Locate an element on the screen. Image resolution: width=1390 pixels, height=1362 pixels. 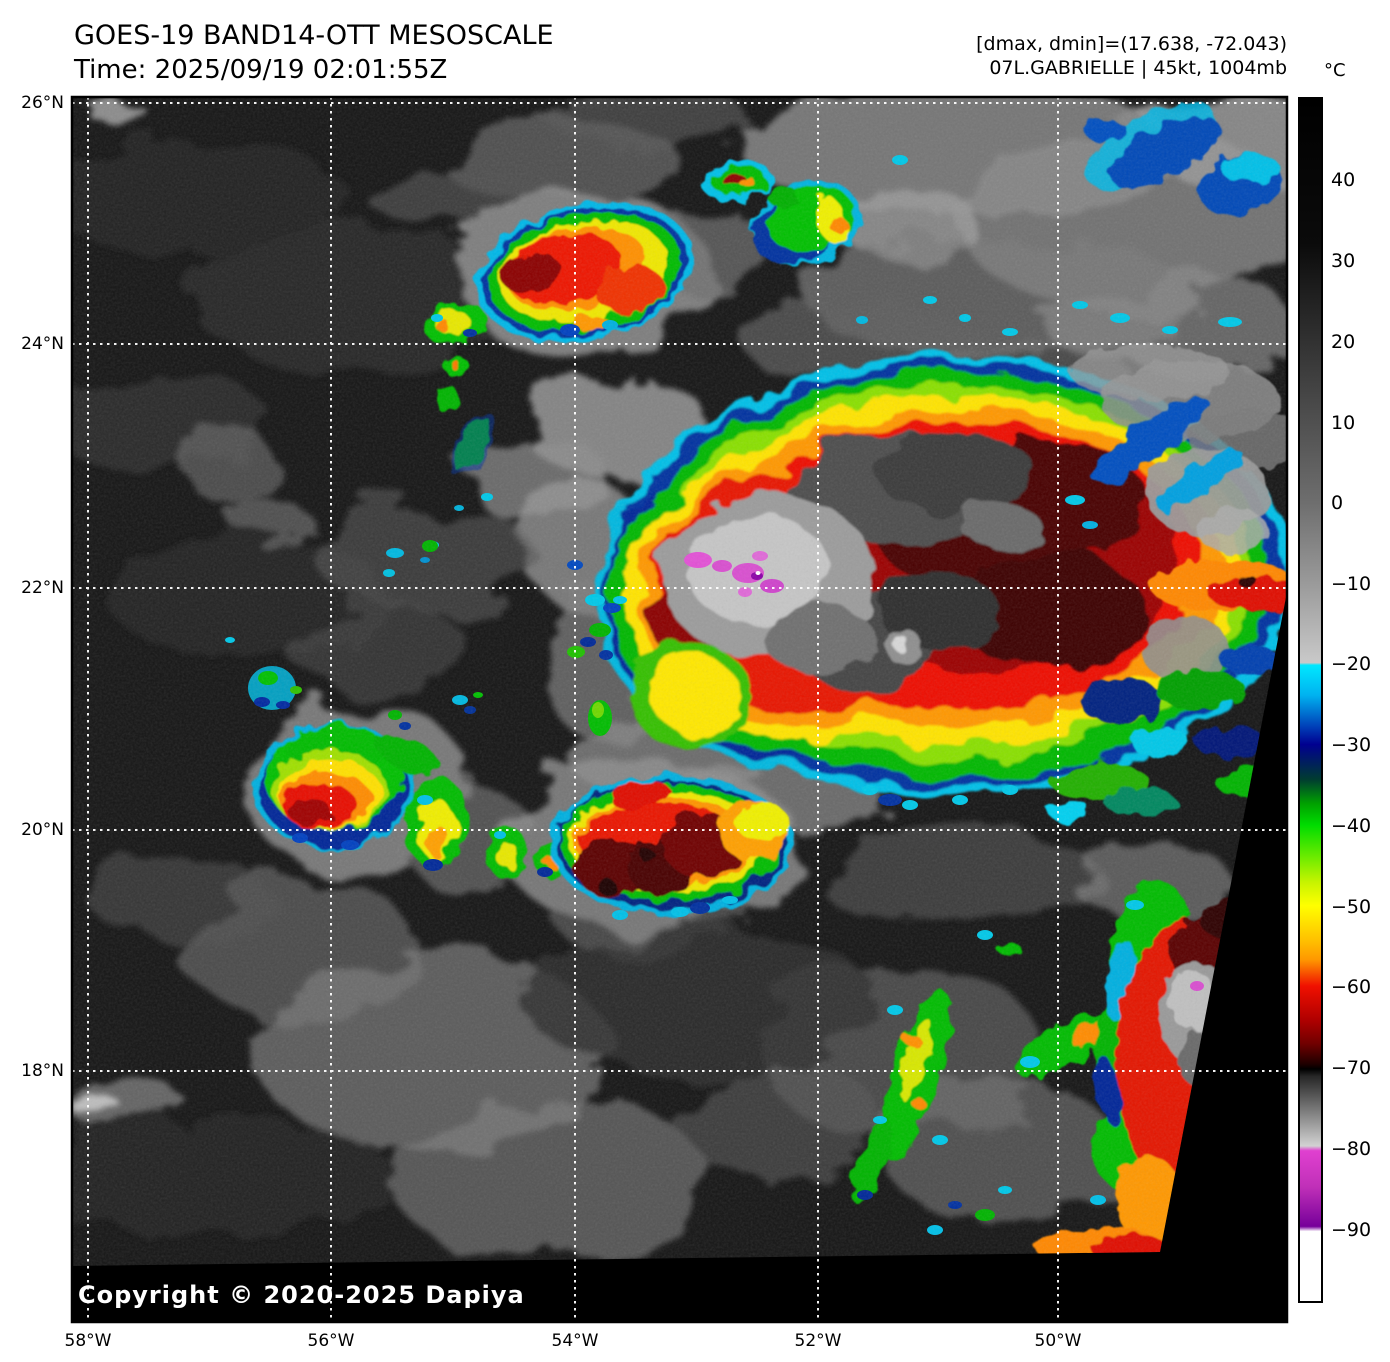
colorbar-unit: °C is located at coordinates (1335, 70).